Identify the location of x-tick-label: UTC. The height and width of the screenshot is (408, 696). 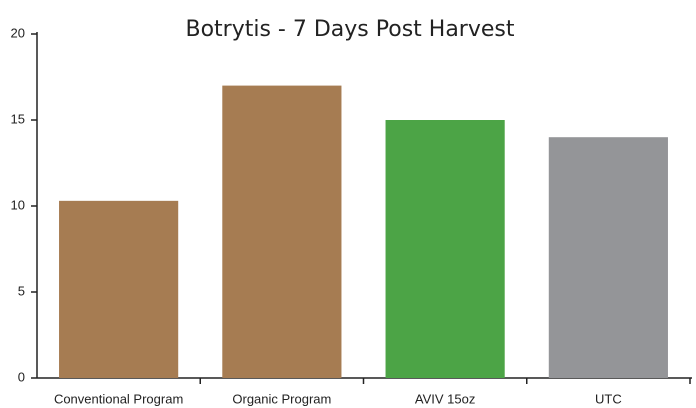
(608, 398).